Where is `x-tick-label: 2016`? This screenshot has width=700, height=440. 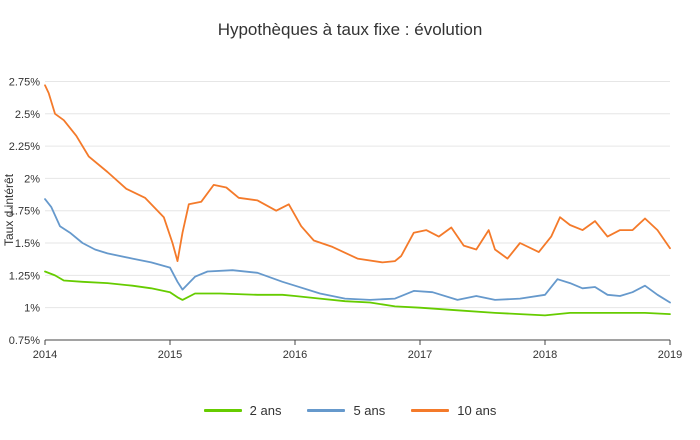
x-tick-label: 2016 is located at coordinates (295, 355).